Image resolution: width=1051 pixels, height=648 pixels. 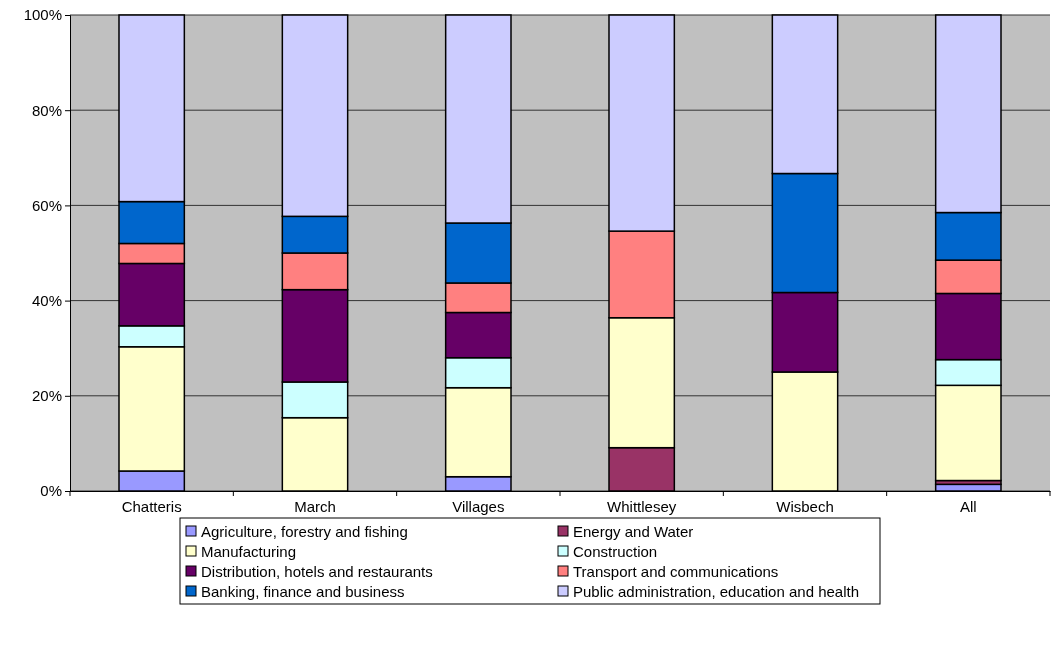 What do you see at coordinates (315, 506) in the screenshot?
I see `x-tick-label: March` at bounding box center [315, 506].